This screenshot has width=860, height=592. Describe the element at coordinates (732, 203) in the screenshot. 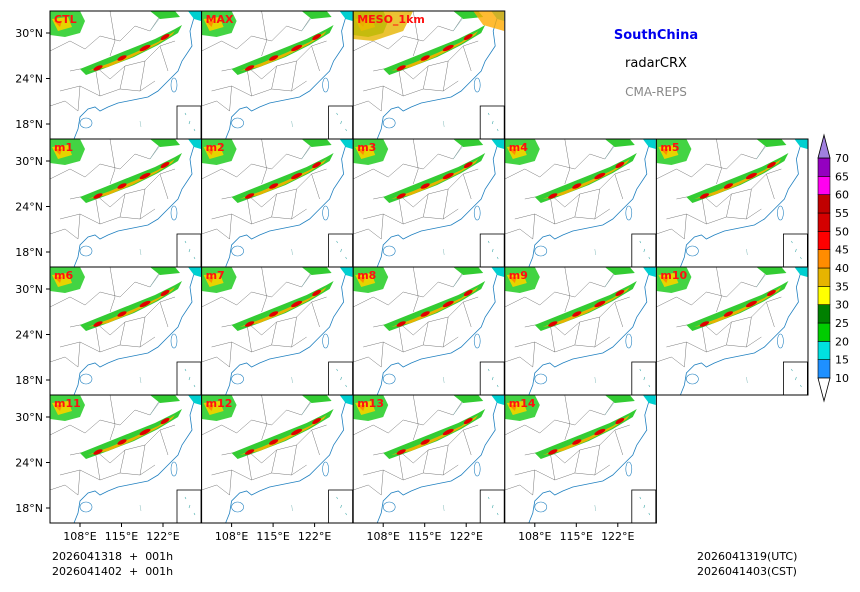

I see `panel-m5: m5` at that location.